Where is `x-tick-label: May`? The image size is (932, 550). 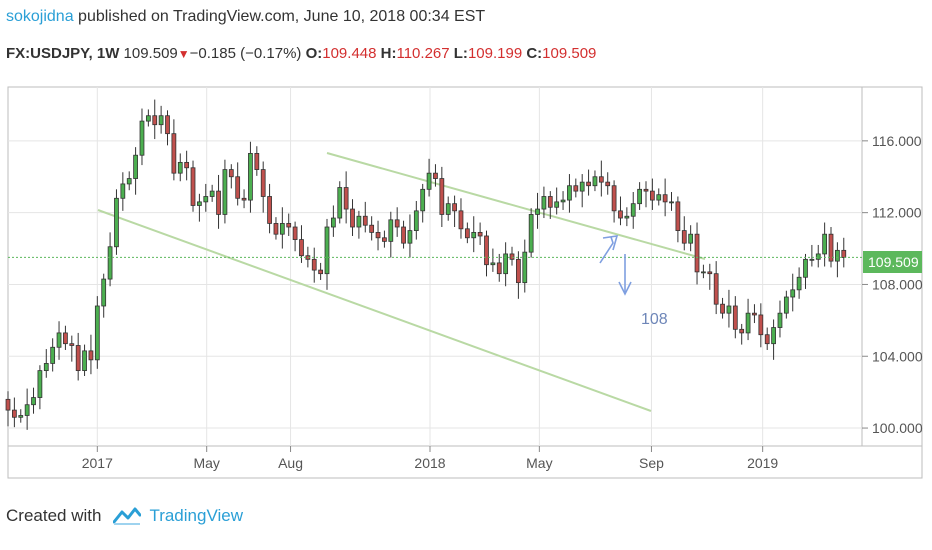
x-tick-label: May is located at coordinates (206, 463).